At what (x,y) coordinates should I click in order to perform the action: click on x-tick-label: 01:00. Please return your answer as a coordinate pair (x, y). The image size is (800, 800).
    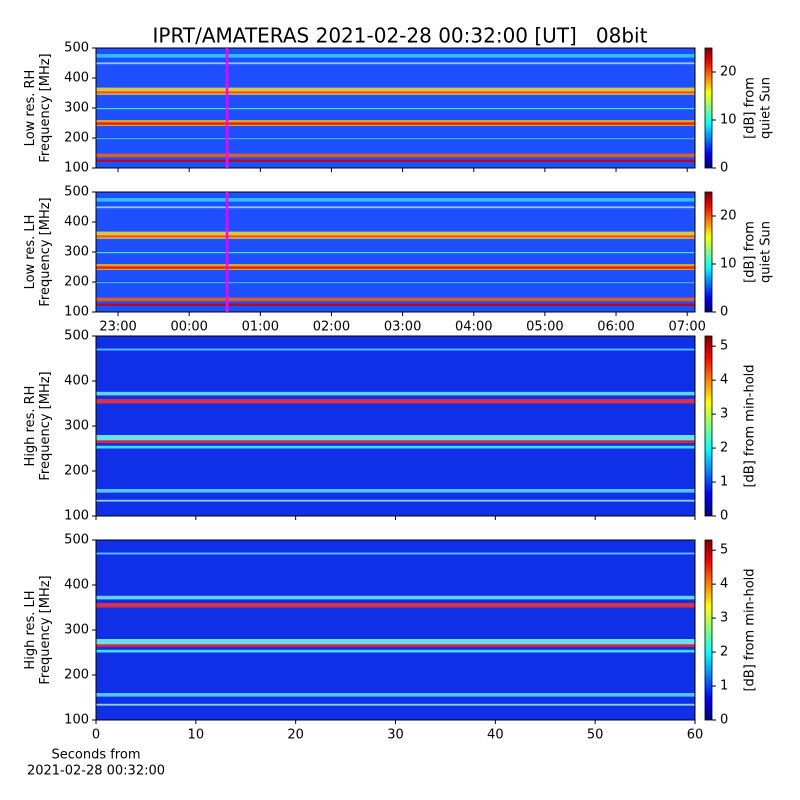
    Looking at the image, I should click on (260, 327).